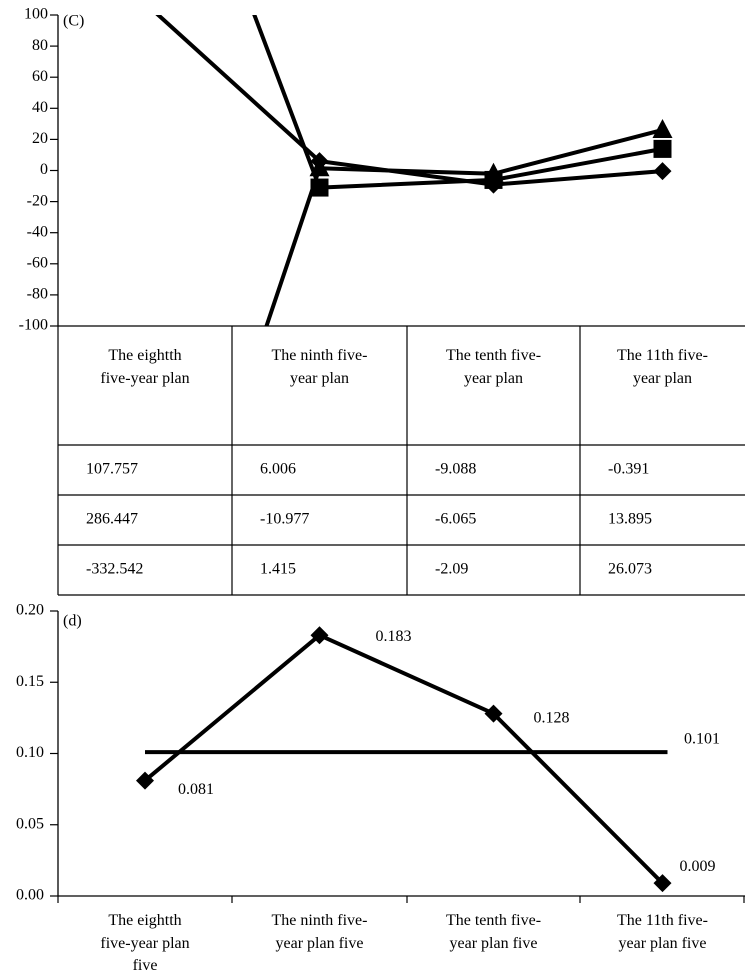  Describe the element at coordinates (493, 932) in the screenshot. I see `x-tick-label: The tenth five-year plan five` at that location.